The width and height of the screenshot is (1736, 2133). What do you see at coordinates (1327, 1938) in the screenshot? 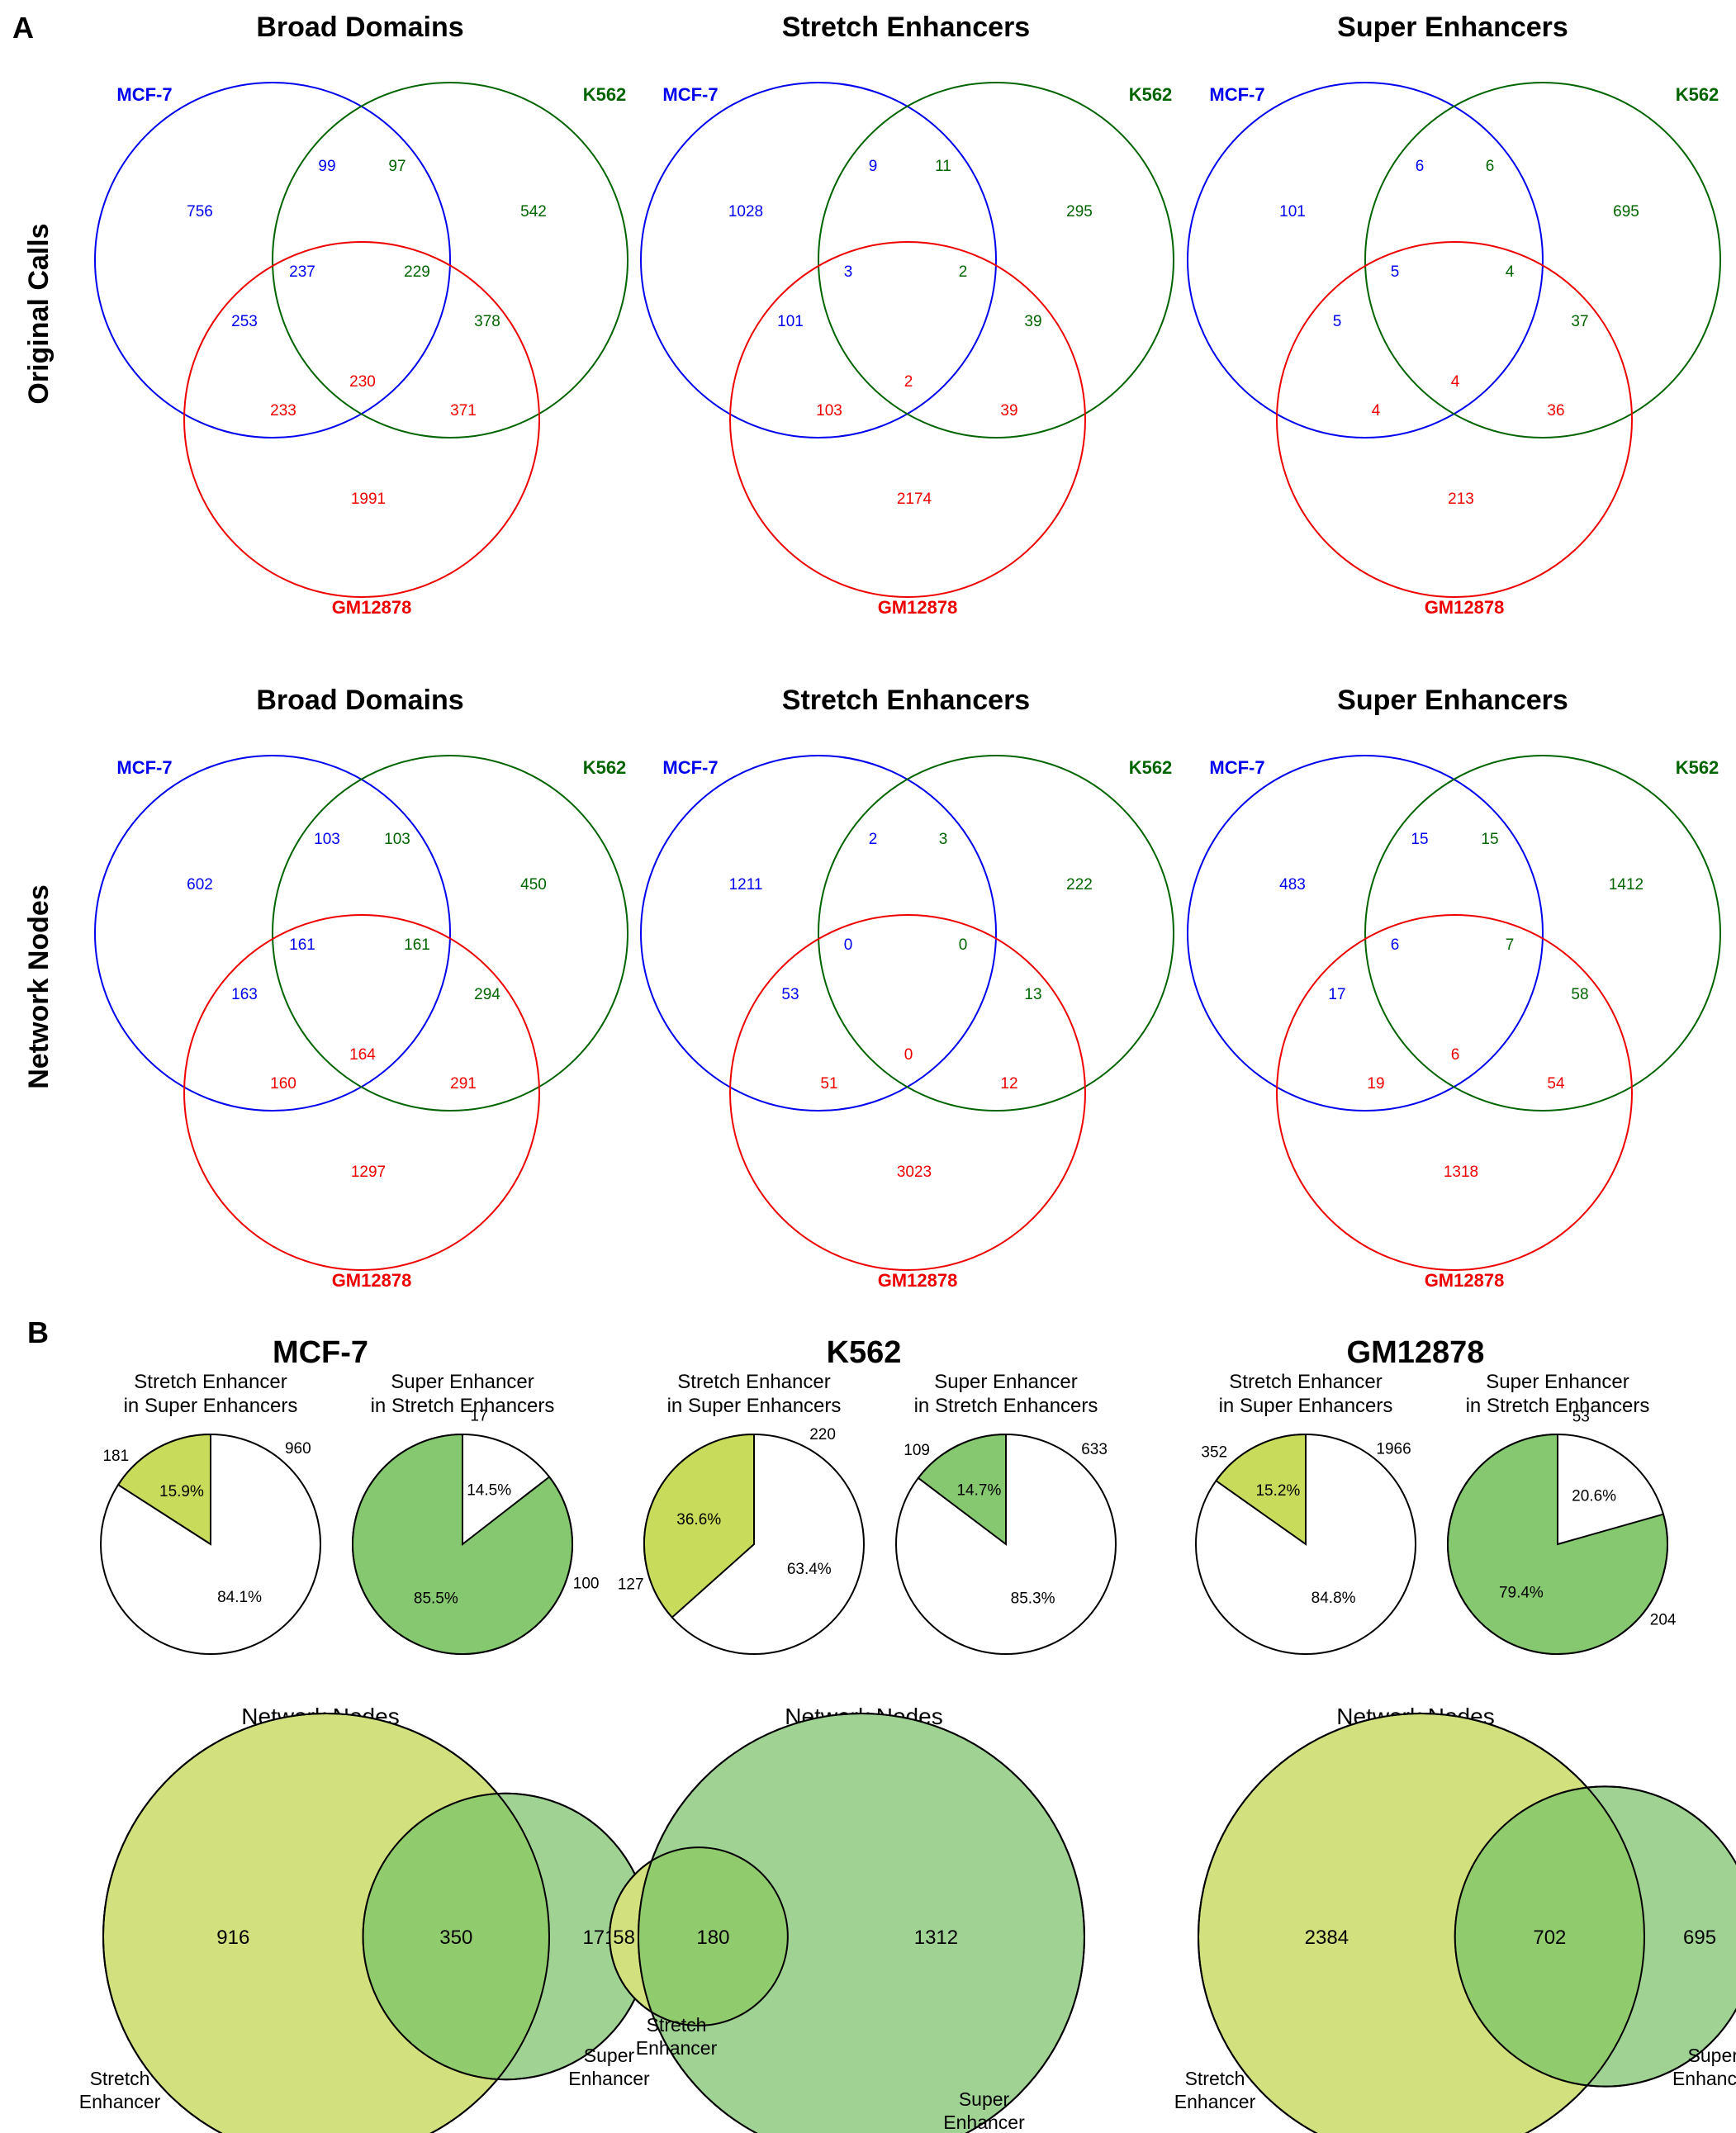
I see `network-count-stretch-only: 2384` at bounding box center [1327, 1938].